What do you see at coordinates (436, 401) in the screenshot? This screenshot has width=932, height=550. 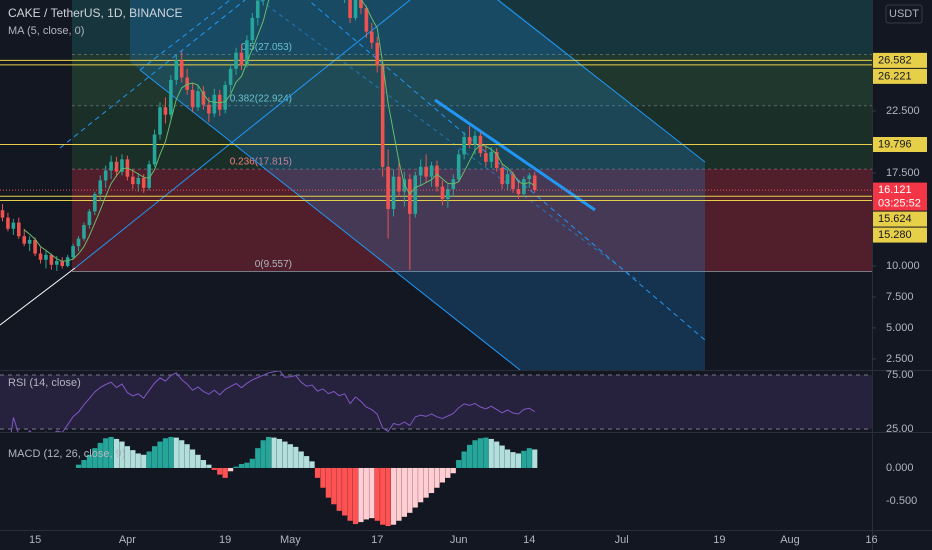 I see `rsi-pane` at bounding box center [436, 401].